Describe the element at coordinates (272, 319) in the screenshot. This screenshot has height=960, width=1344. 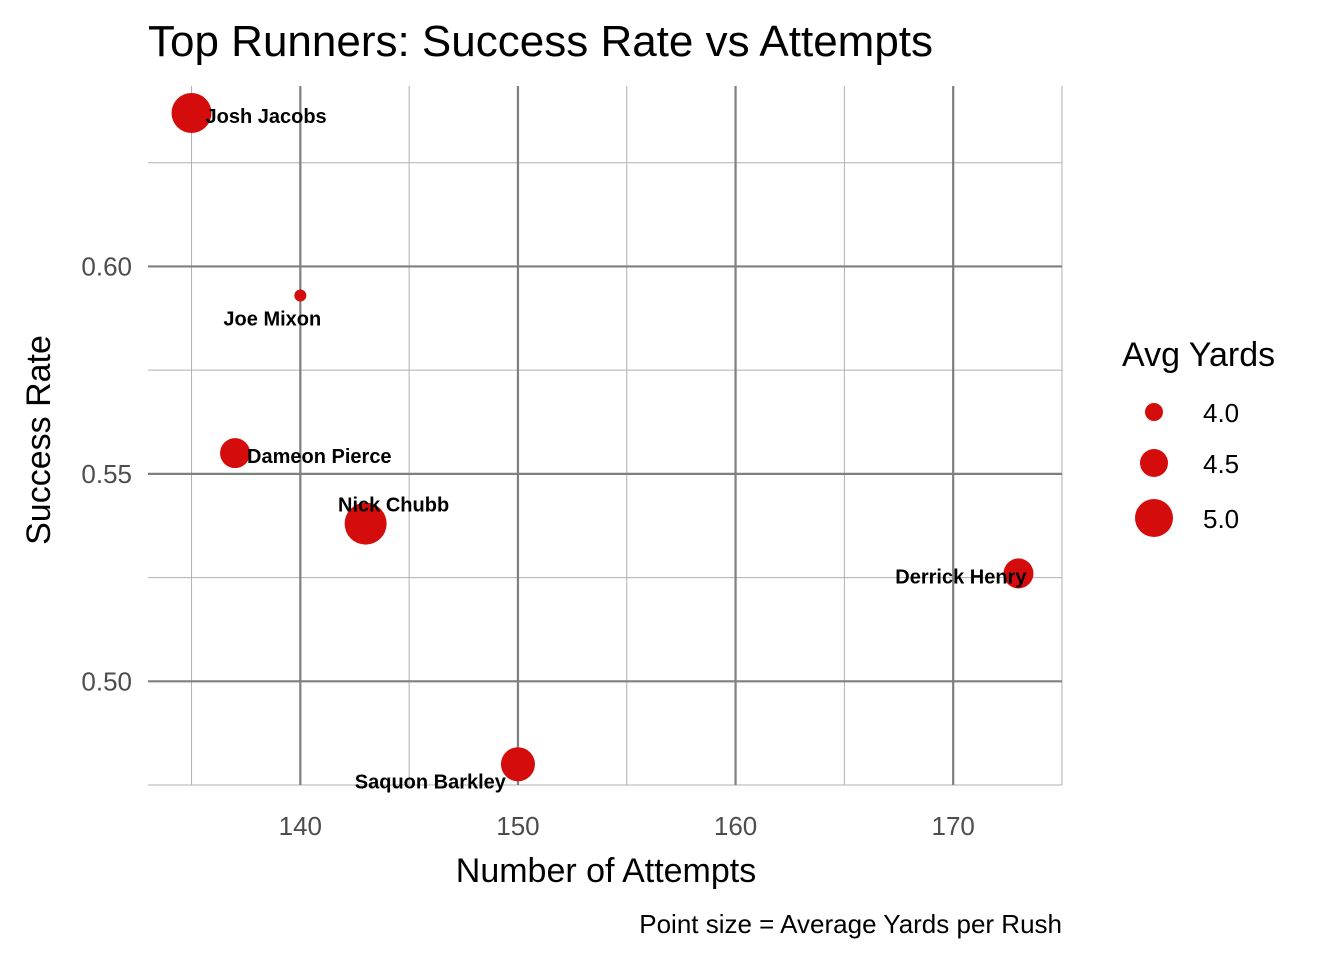
I see `point-label: Joe Mixon` at that location.